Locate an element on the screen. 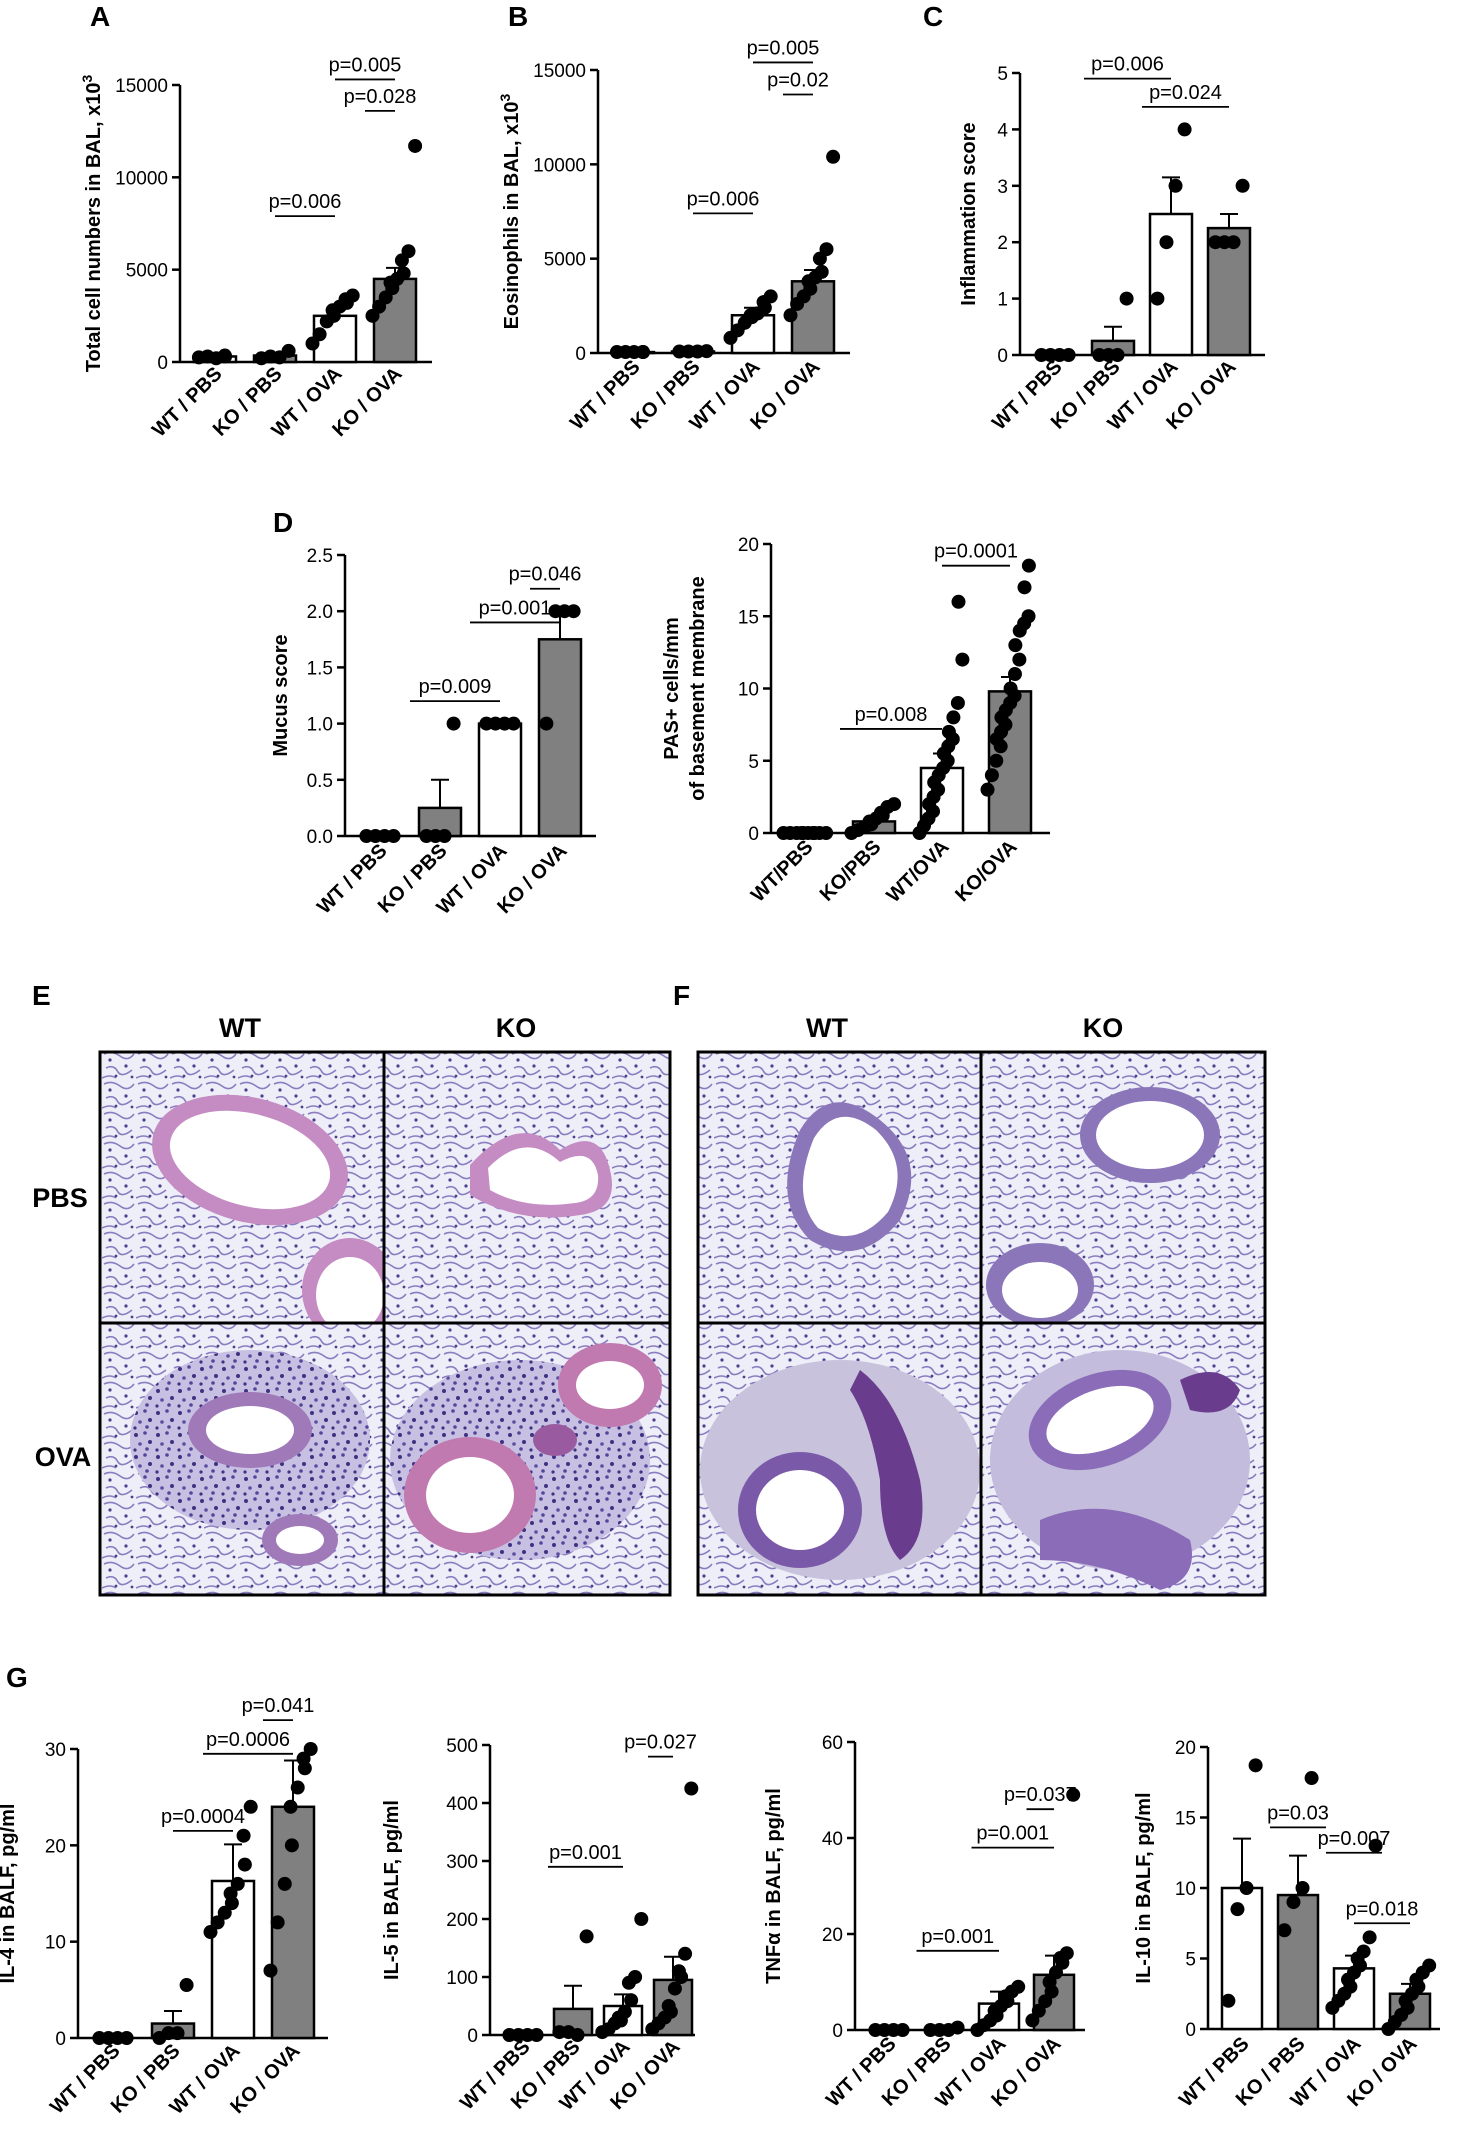  p-value-label: p=0.009 is located at coordinates (455, 687).